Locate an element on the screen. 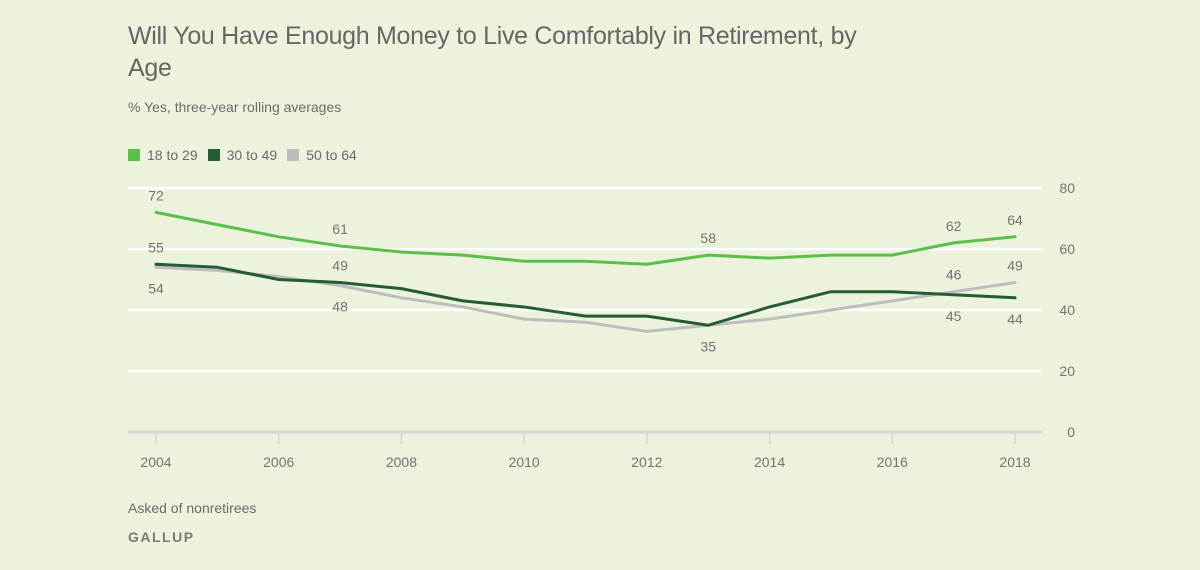 Image resolution: width=1200 pixels, height=570 pixels. data-label: 61 is located at coordinates (340, 229).